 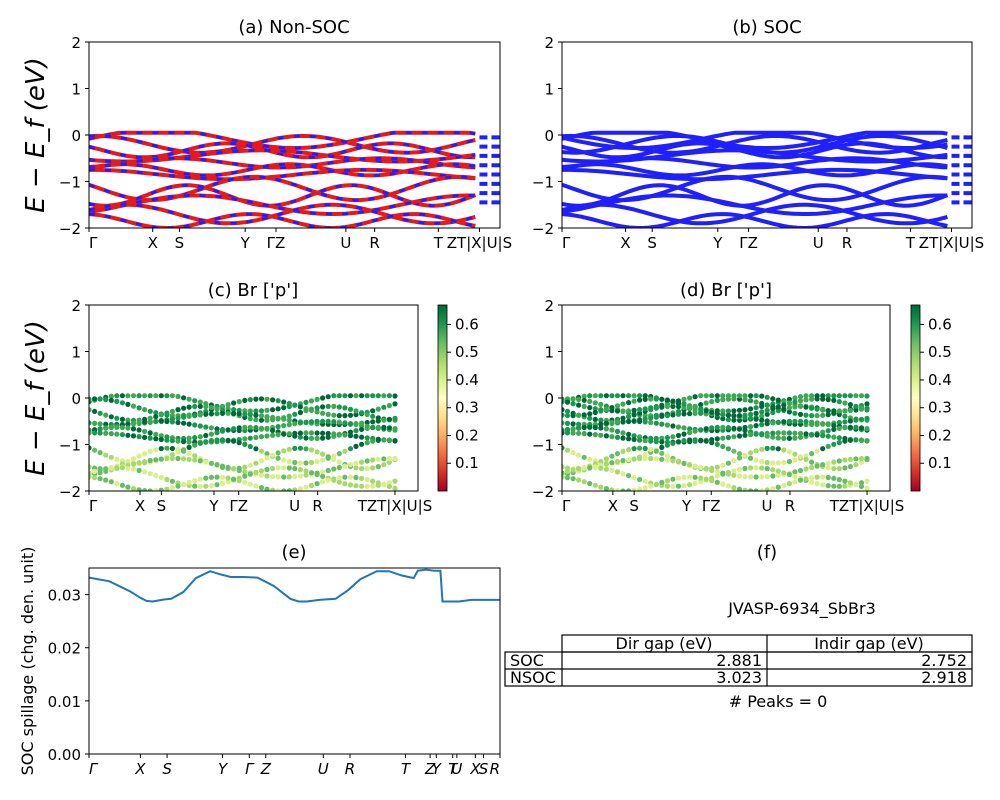 What do you see at coordinates (847, 243) in the screenshot?
I see `kpoint-label: R` at bounding box center [847, 243].